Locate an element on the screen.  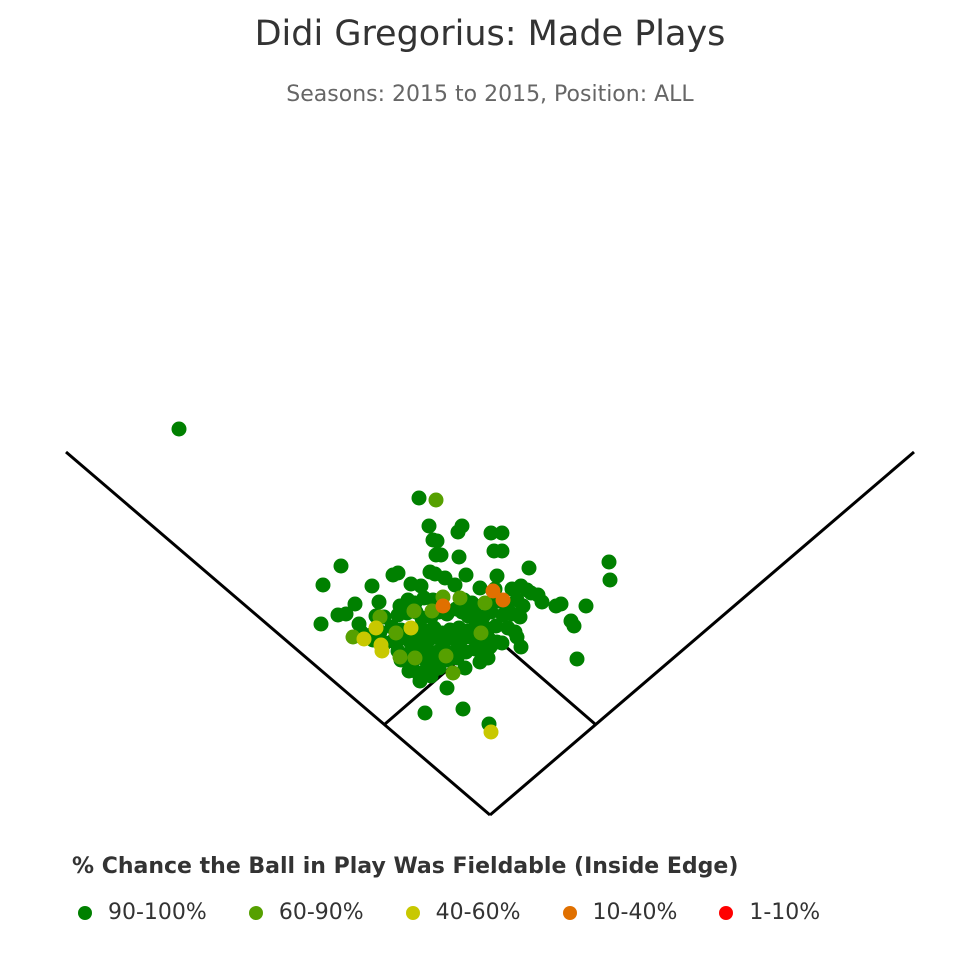
legend-item-10-40: 10-40% is located at coordinates (620, 912).